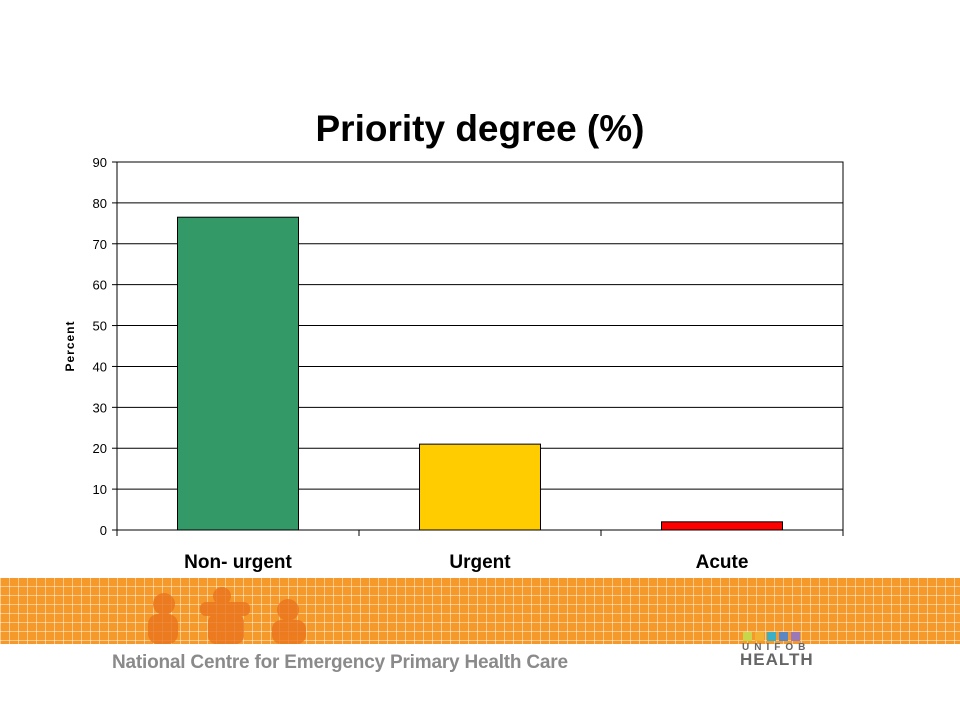  I want to click on footer-illustration, so click(227, 615).